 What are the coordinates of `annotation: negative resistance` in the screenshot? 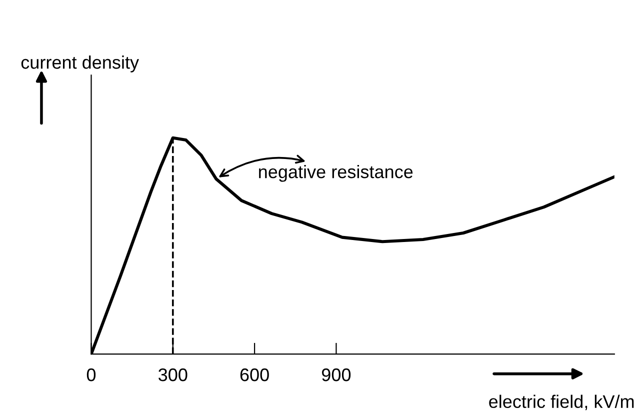 It's located at (336, 173).